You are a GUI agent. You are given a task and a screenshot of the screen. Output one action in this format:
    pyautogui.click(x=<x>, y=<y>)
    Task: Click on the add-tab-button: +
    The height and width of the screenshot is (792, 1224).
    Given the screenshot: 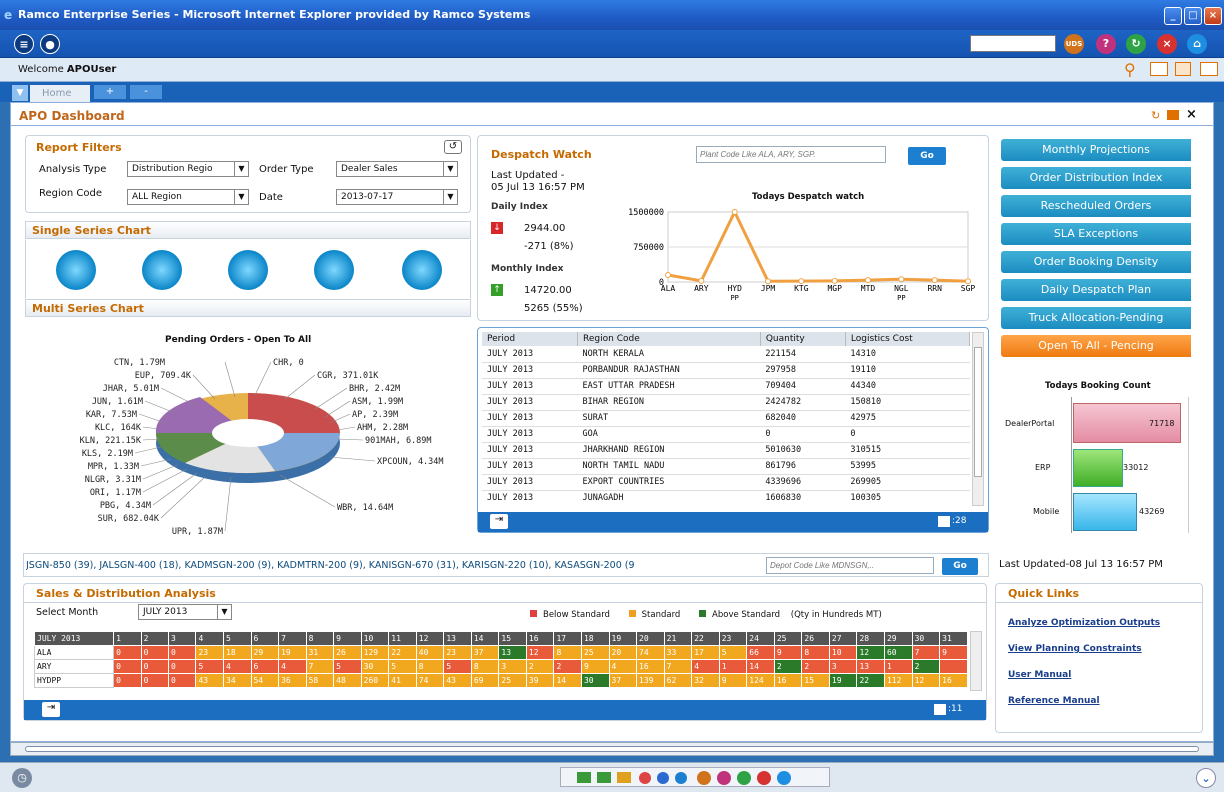 What is the action you would take?
    pyautogui.click(x=110, y=92)
    